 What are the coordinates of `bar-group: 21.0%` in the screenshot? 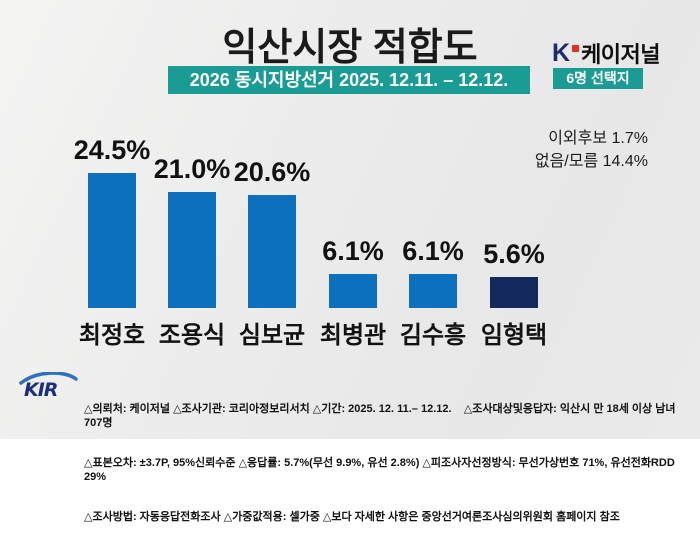 It's located at (192, 231).